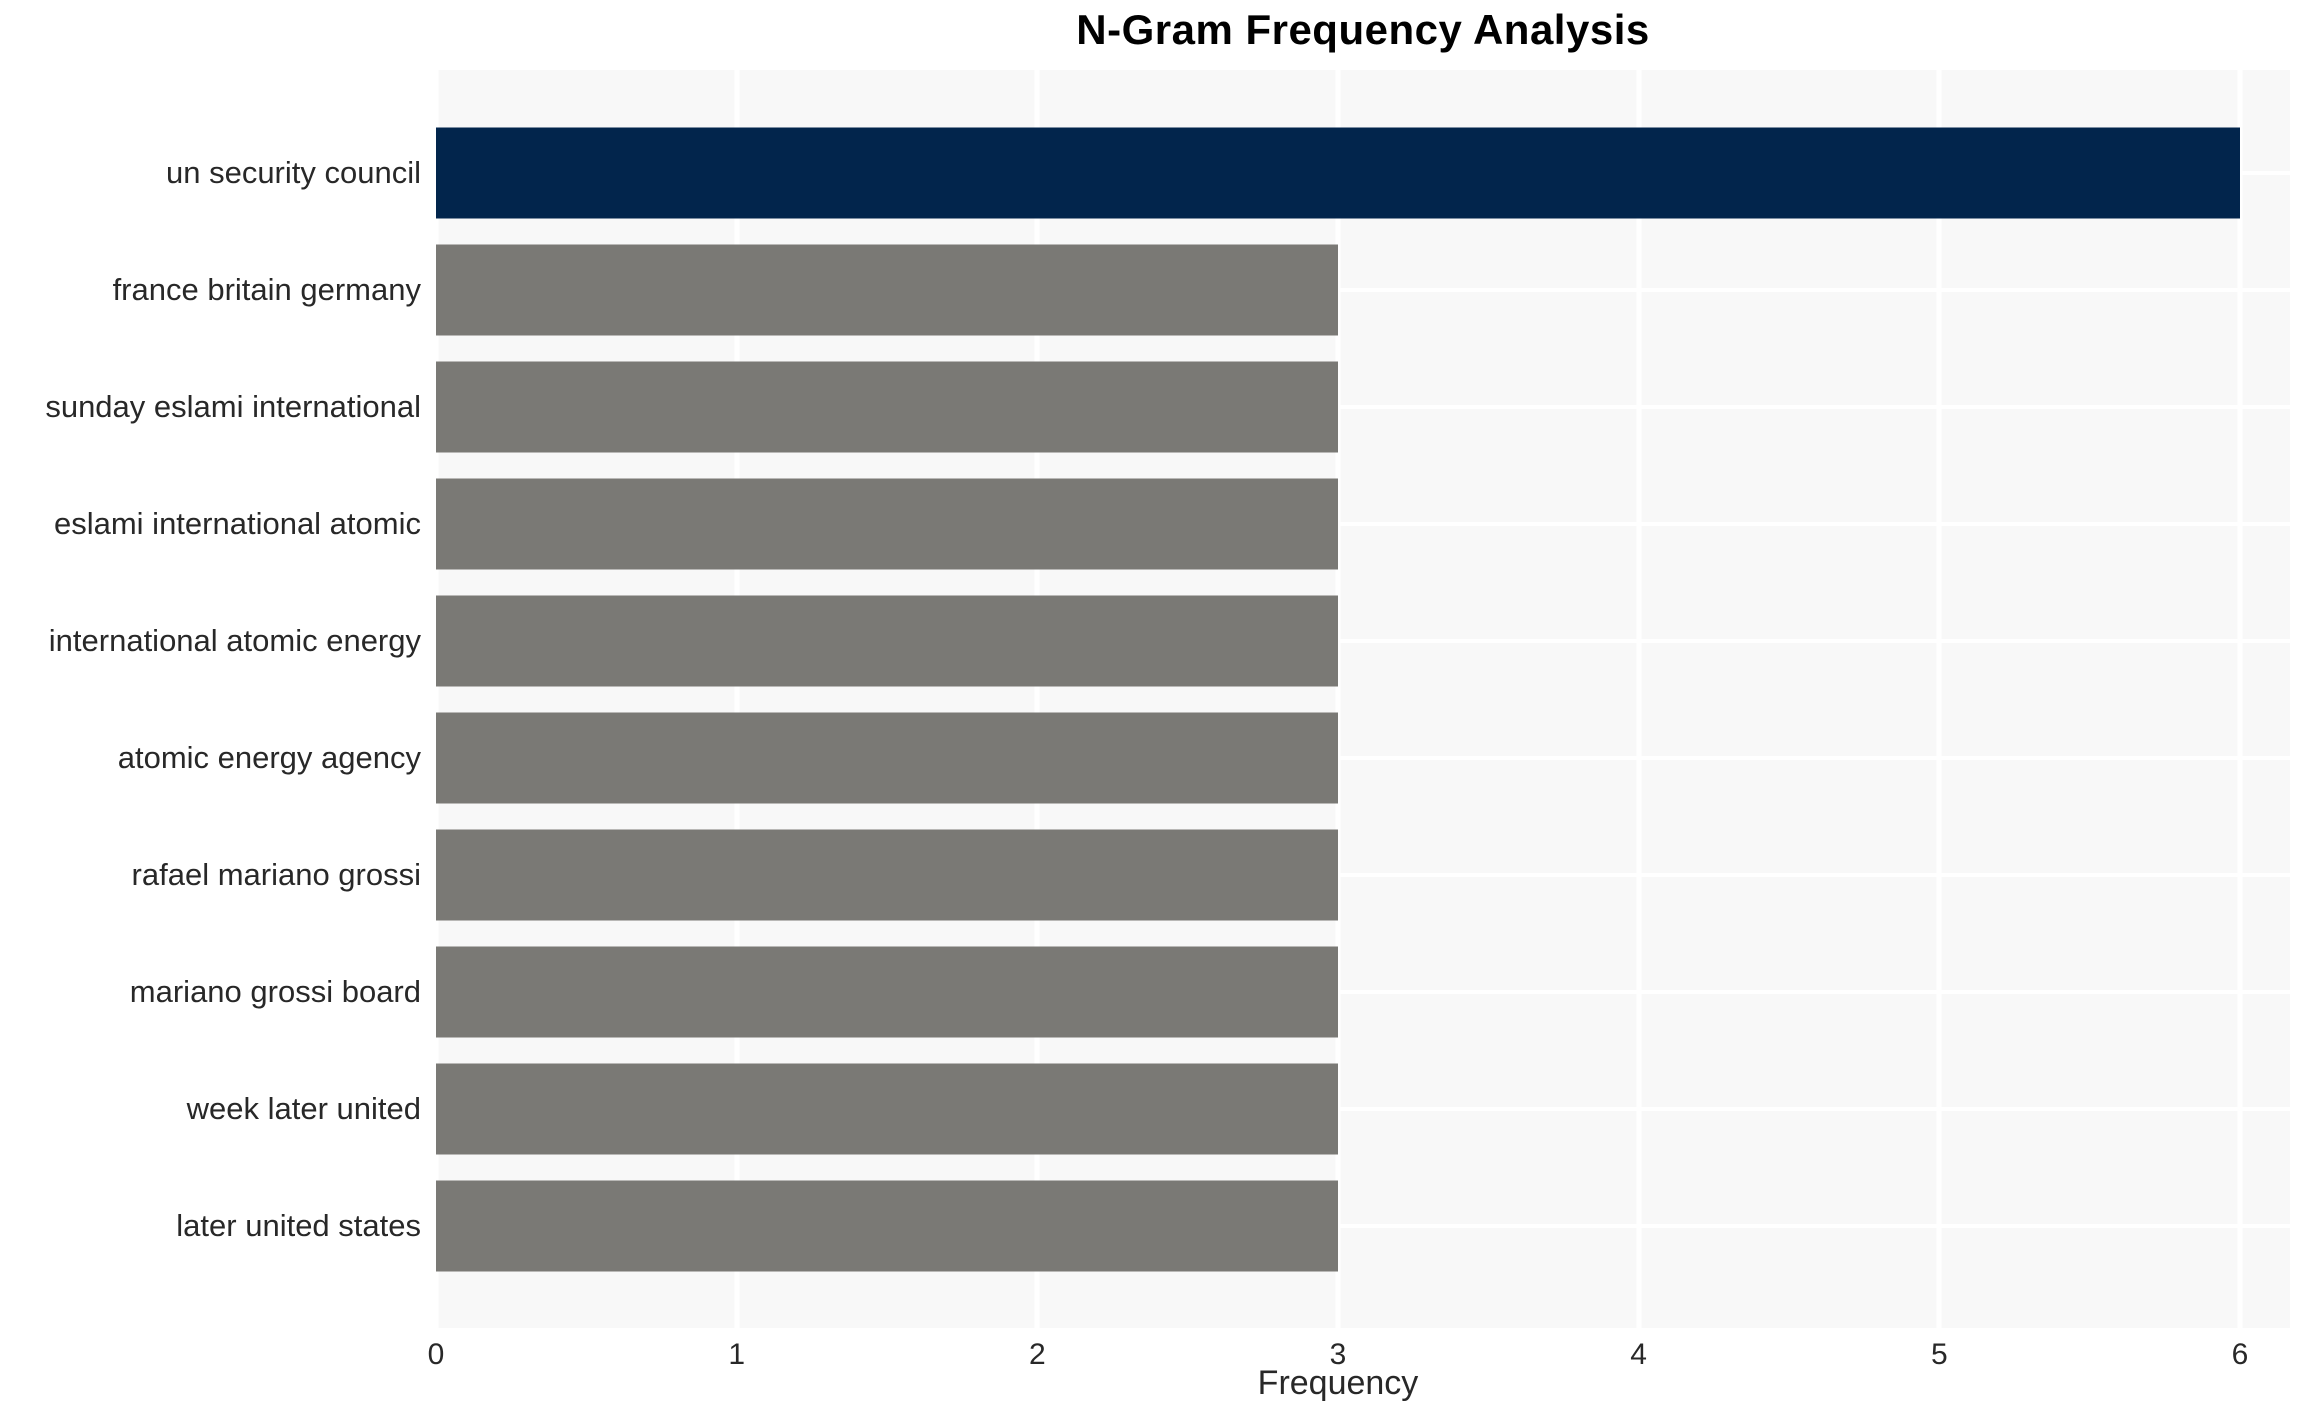 The image size is (2313, 1402). I want to click on chart-title: N-Gram Frequency Analysis, so click(1363, 29).